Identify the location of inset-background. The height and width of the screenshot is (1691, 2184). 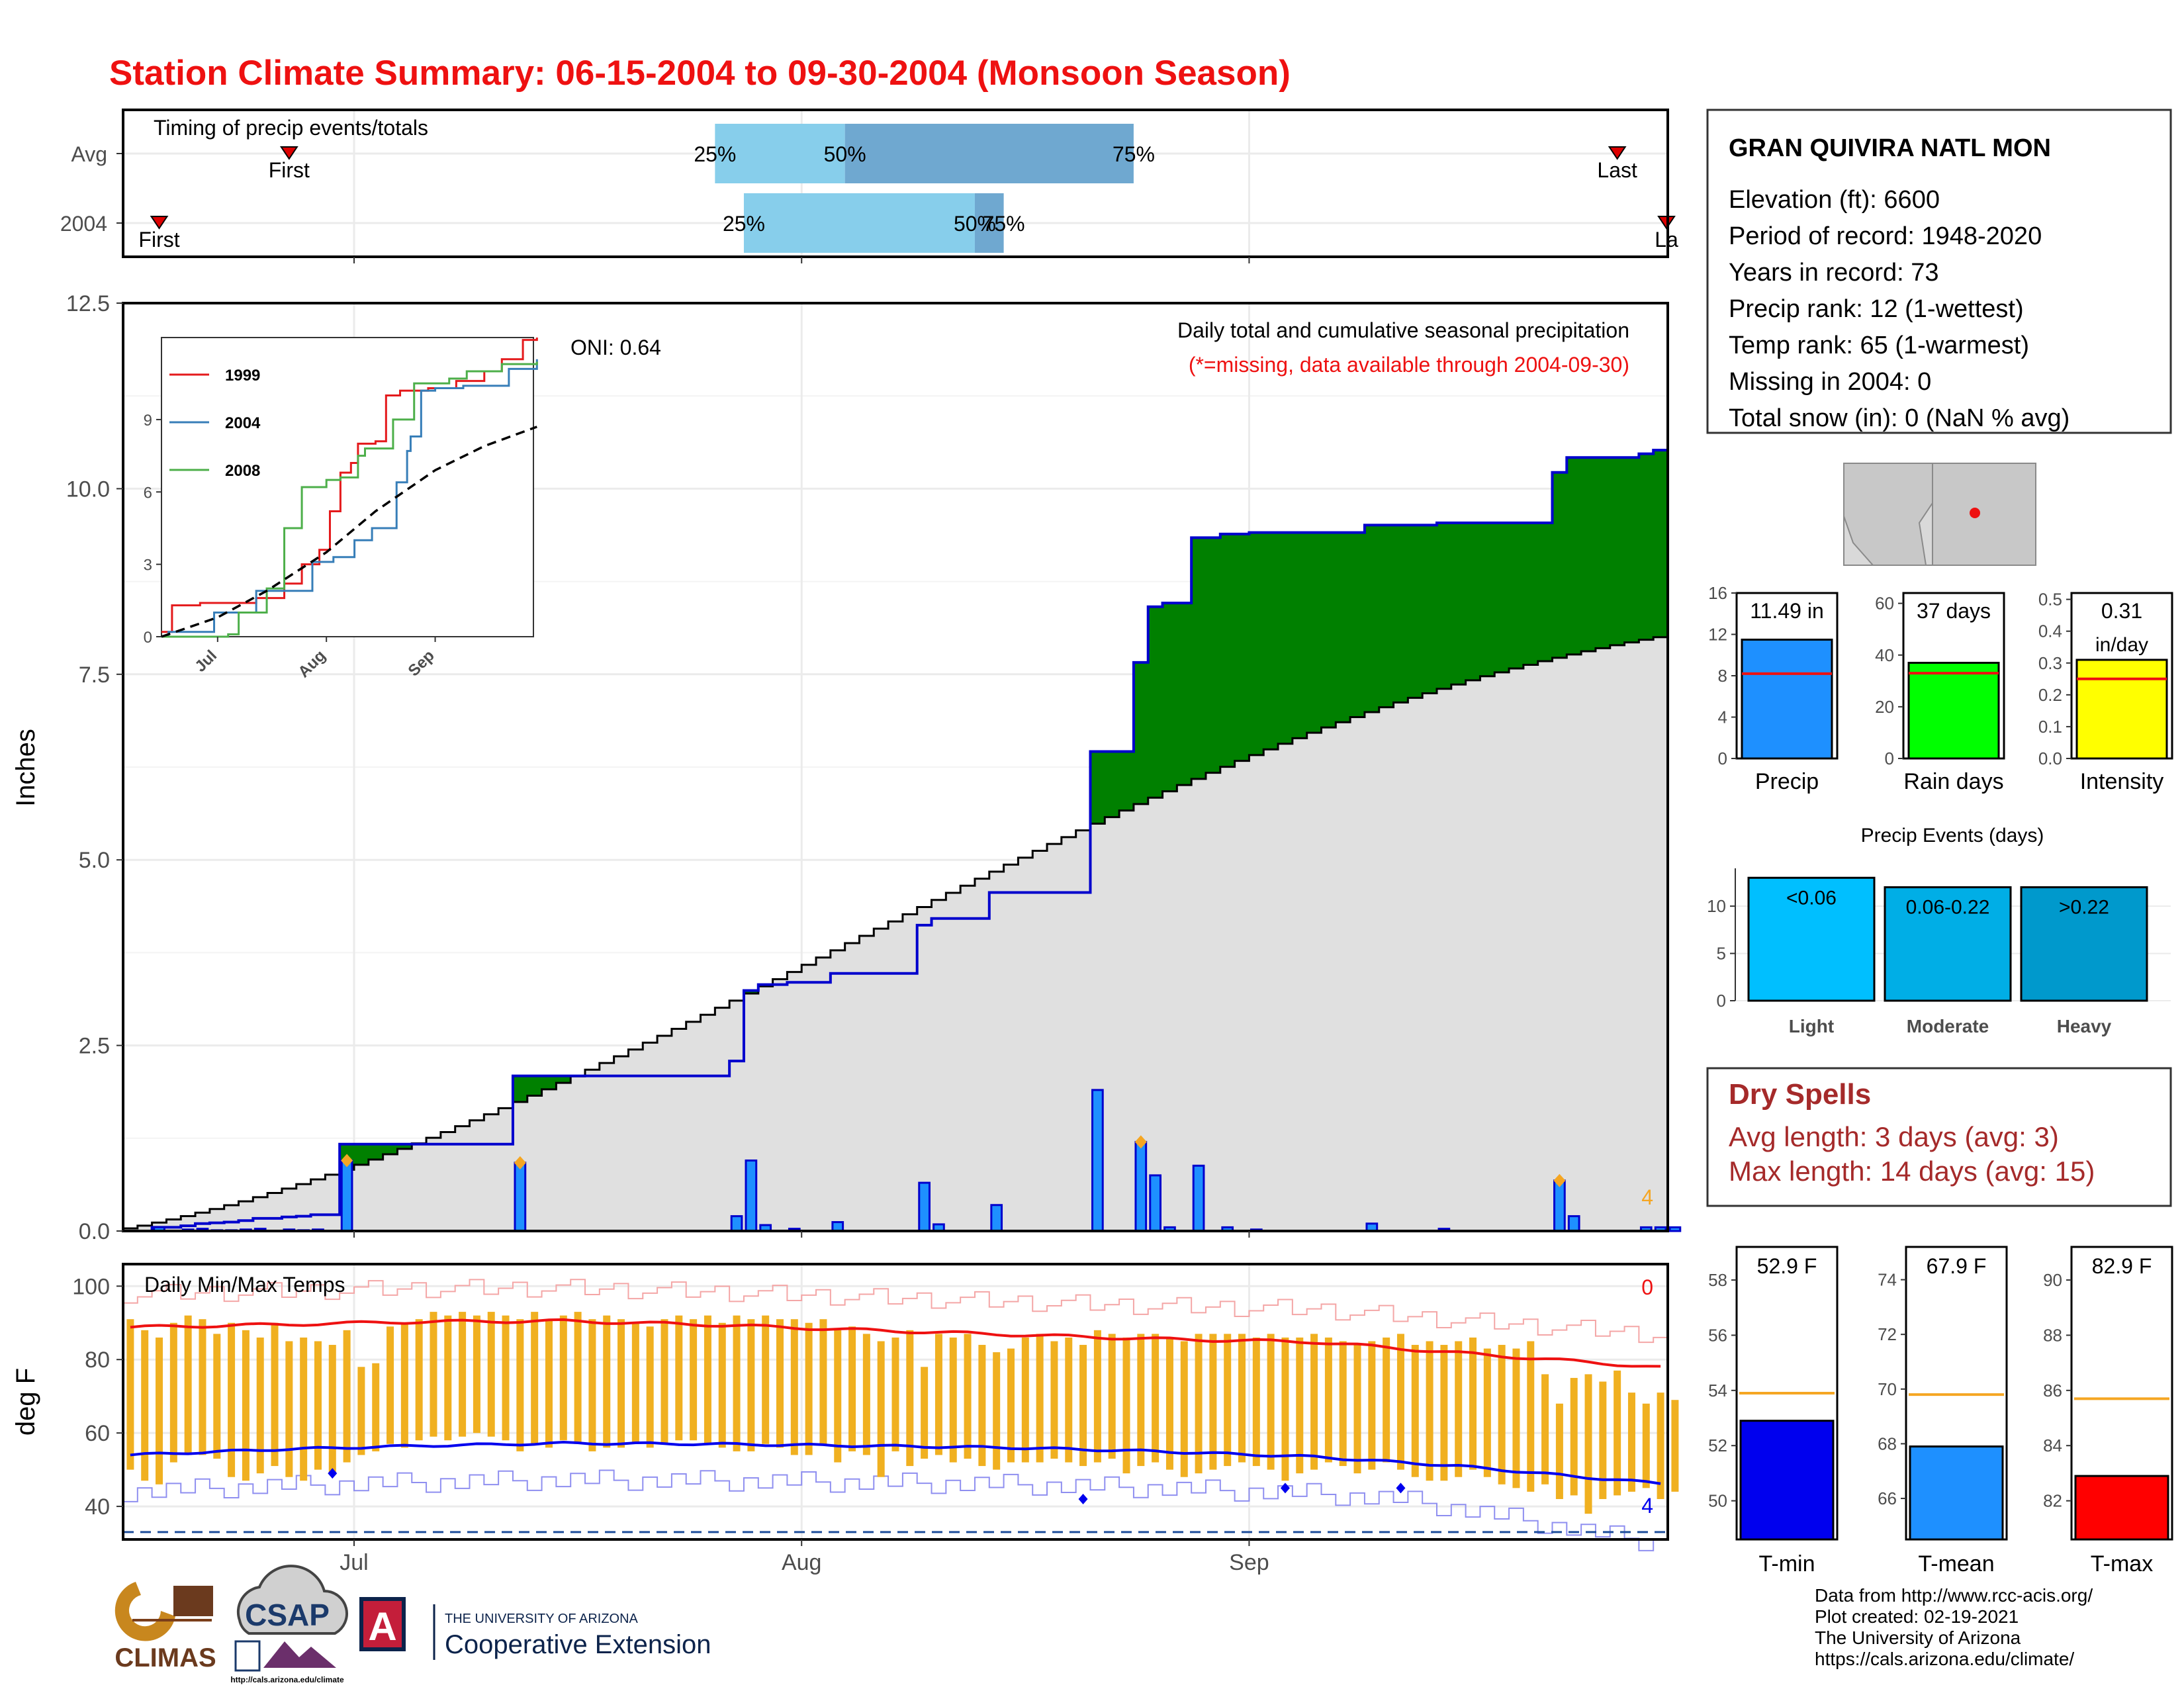
(348, 487).